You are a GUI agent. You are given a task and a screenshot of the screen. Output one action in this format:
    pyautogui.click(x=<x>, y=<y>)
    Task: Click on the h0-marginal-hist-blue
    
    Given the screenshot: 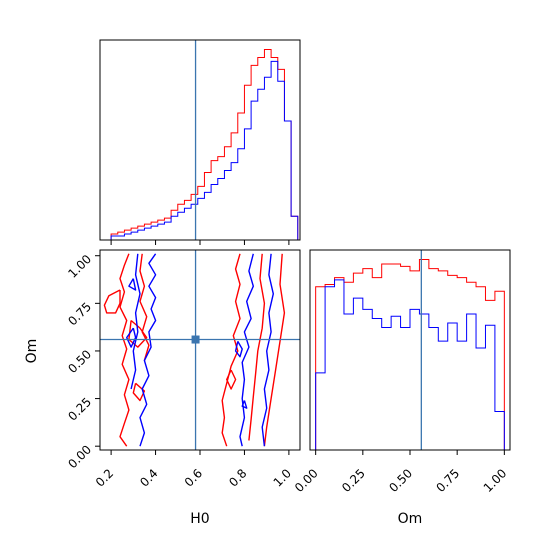 What is the action you would take?
    pyautogui.click(x=204, y=150)
    